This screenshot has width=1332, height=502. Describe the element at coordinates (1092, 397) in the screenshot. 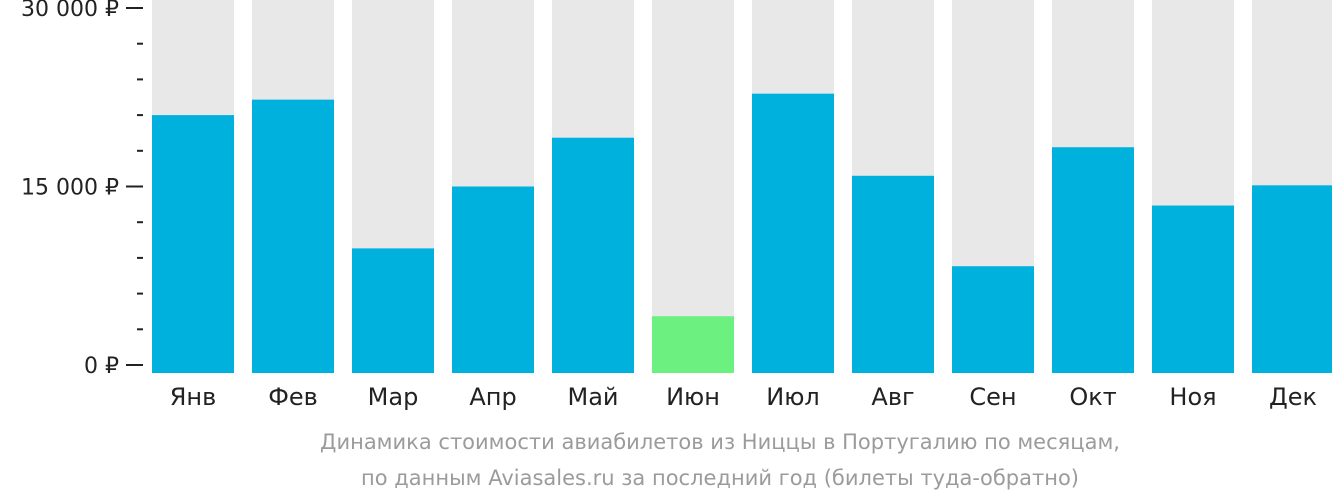

I see `x-tick-label: Окт` at that location.